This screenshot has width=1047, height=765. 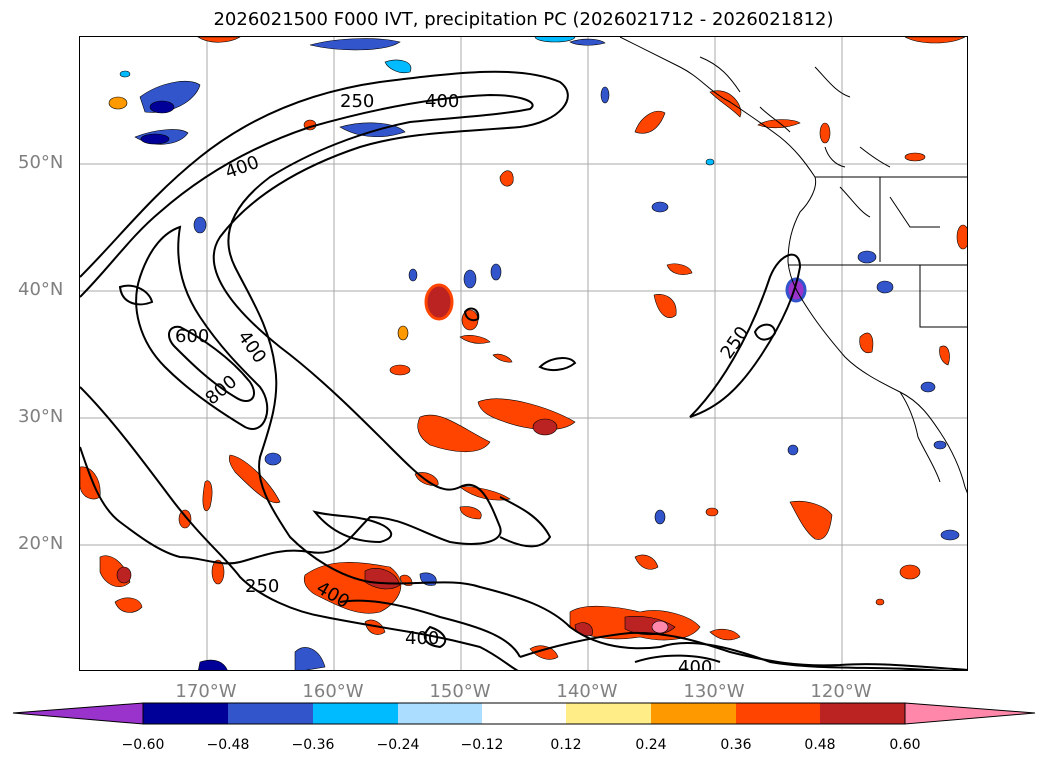 What do you see at coordinates (41, 416) in the screenshot?
I see `lat-label-30n: 30°N` at bounding box center [41, 416].